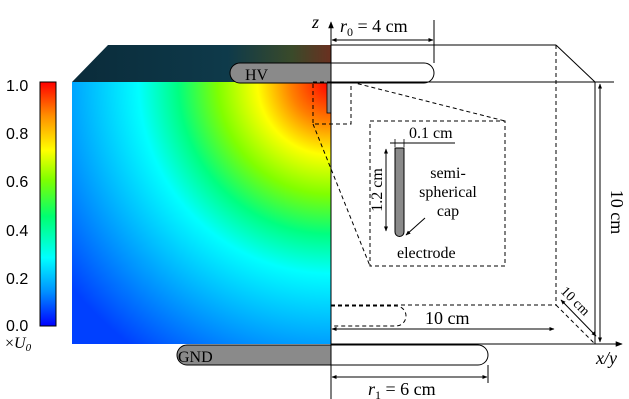 The height and width of the screenshot is (399, 629). What do you see at coordinates (374, 27) in the screenshot?
I see `r0-label: r0 = 4 cm` at bounding box center [374, 27].